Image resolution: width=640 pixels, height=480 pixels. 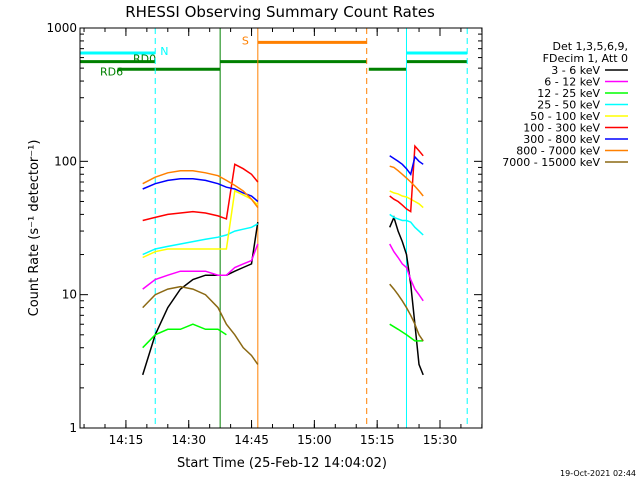 I want to click on footer-date: 19-Oct-2021 02:44, so click(x=598, y=473).